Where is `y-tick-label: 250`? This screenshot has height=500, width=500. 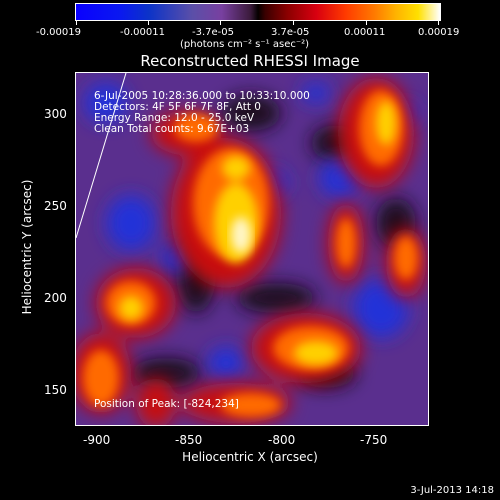
y-tick-label: 250 is located at coordinates (55, 206).